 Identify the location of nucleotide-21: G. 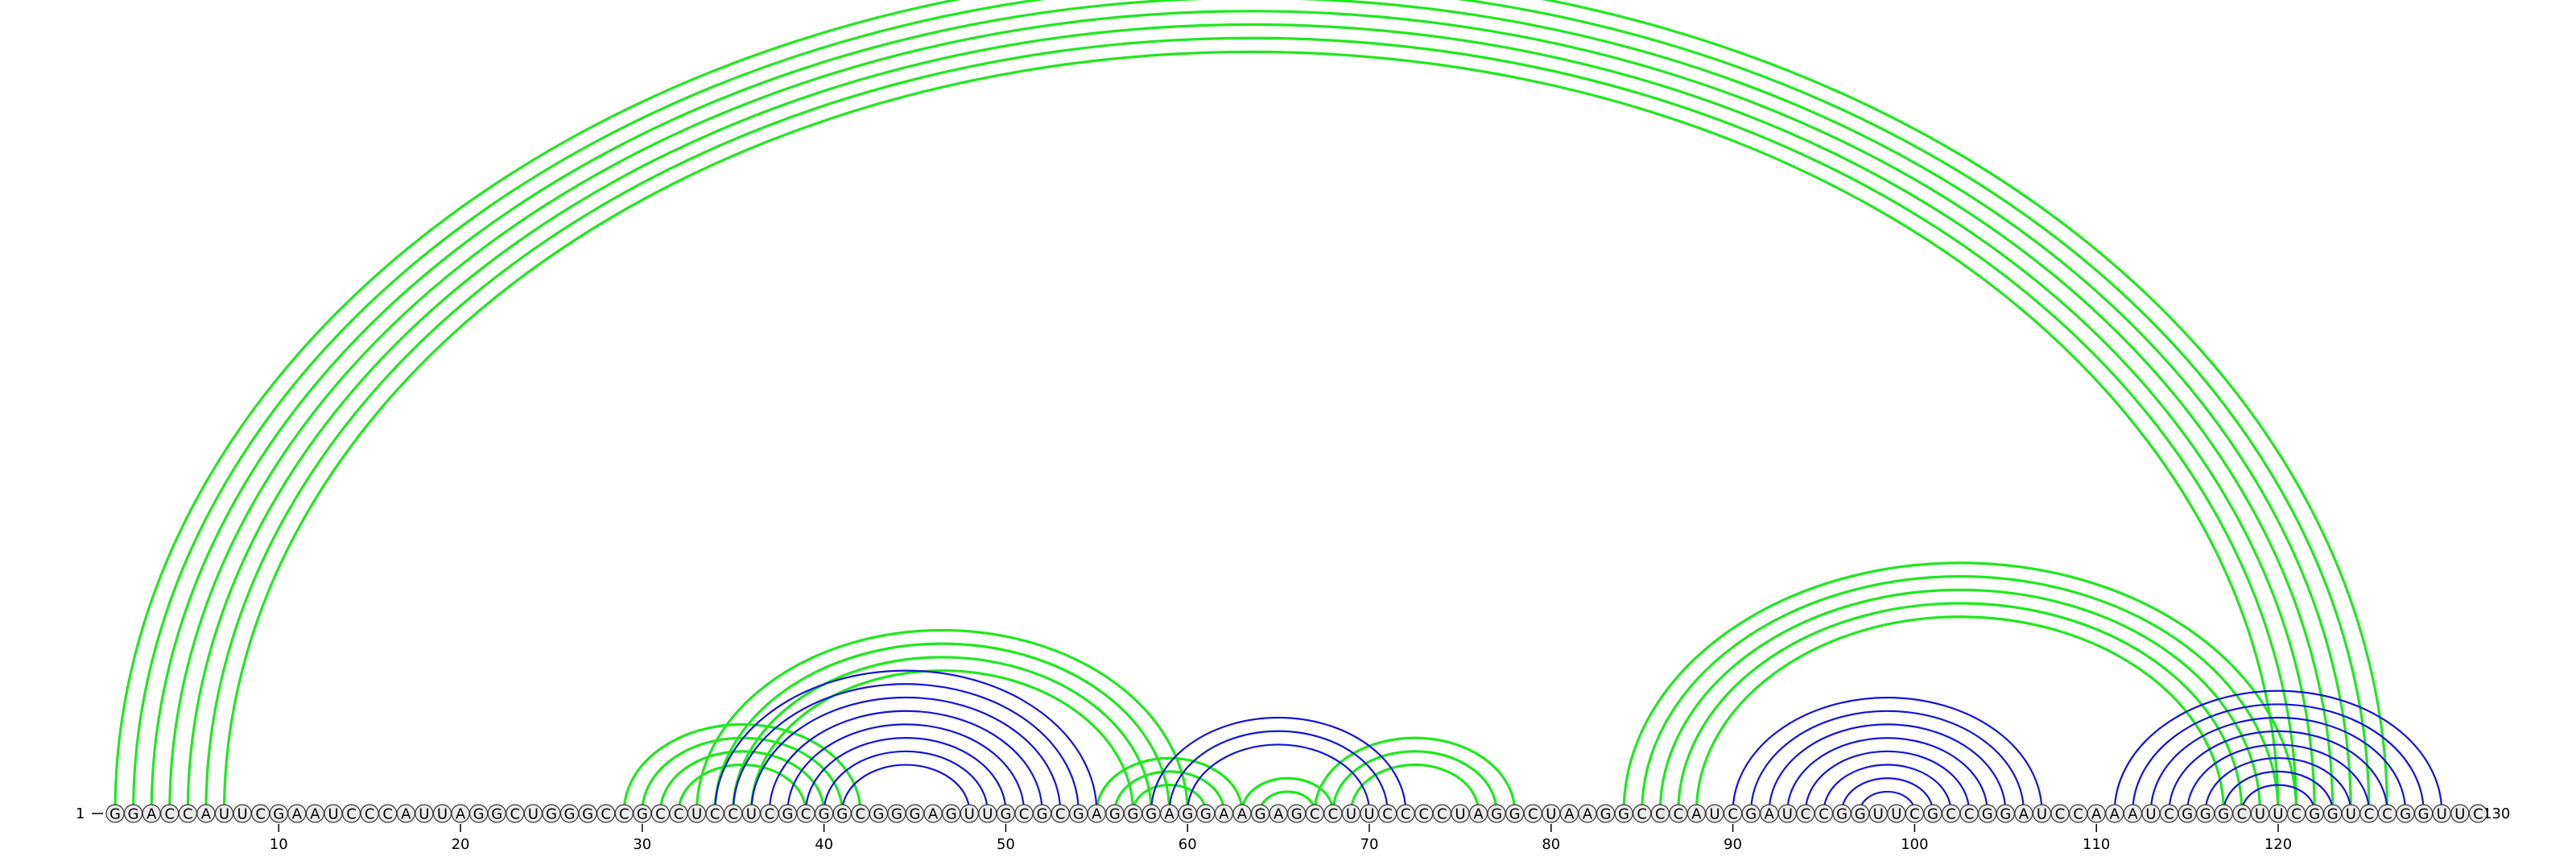
(479, 813).